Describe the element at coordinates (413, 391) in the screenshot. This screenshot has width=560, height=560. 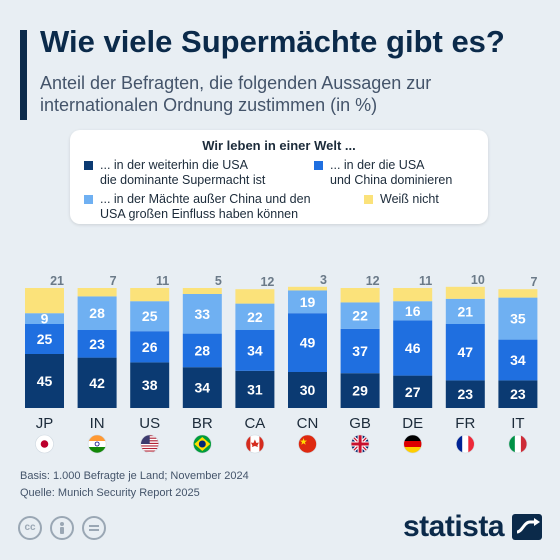
I see `bar-segment-usa-dominant-de` at that location.